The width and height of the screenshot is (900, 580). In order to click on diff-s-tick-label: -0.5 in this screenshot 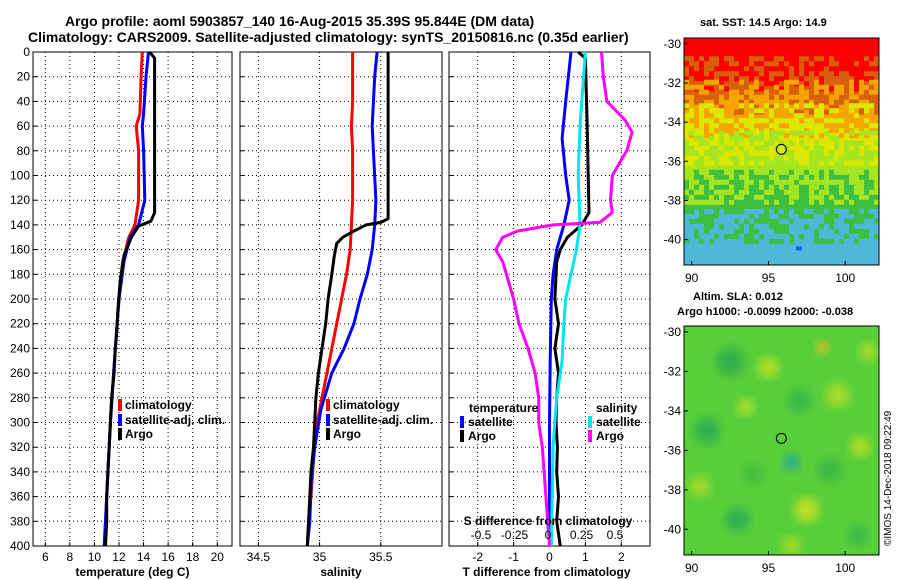, I will do `click(481, 535)`.